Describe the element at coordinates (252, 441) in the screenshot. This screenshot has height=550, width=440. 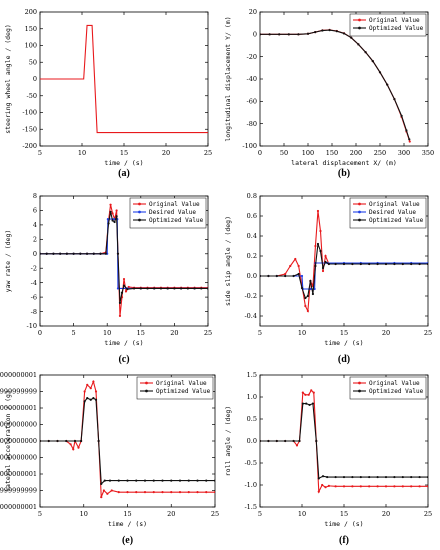
I see `y-tick-label: 0.0` at that location.